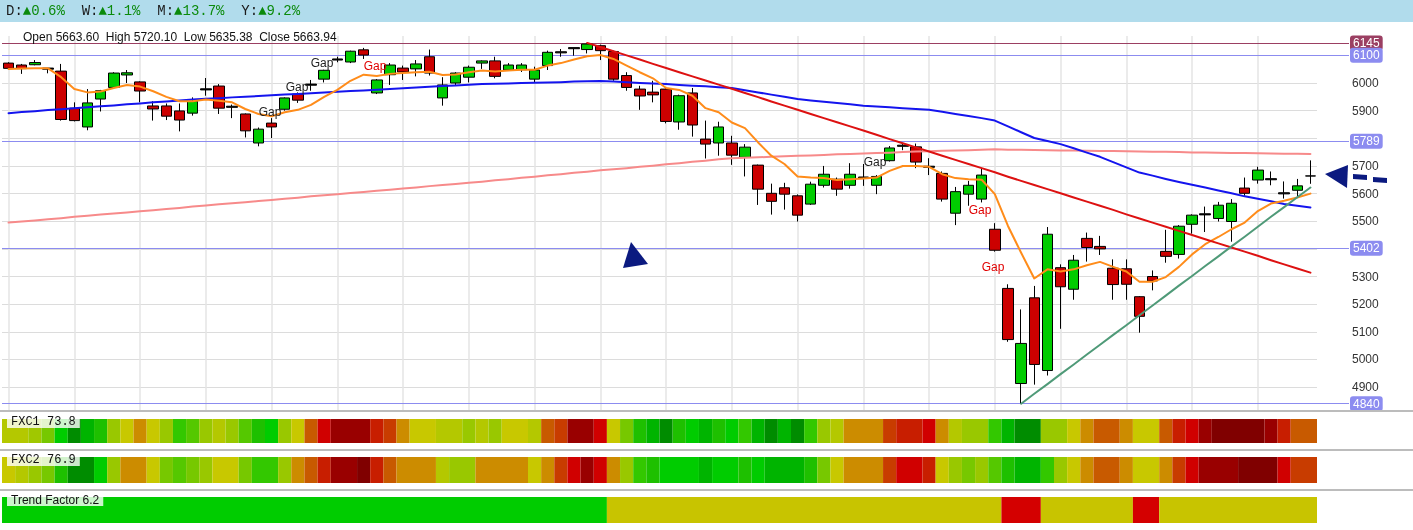  Describe the element at coordinates (1366, 387) in the screenshot. I see `y-tick-label: 4900` at that location.